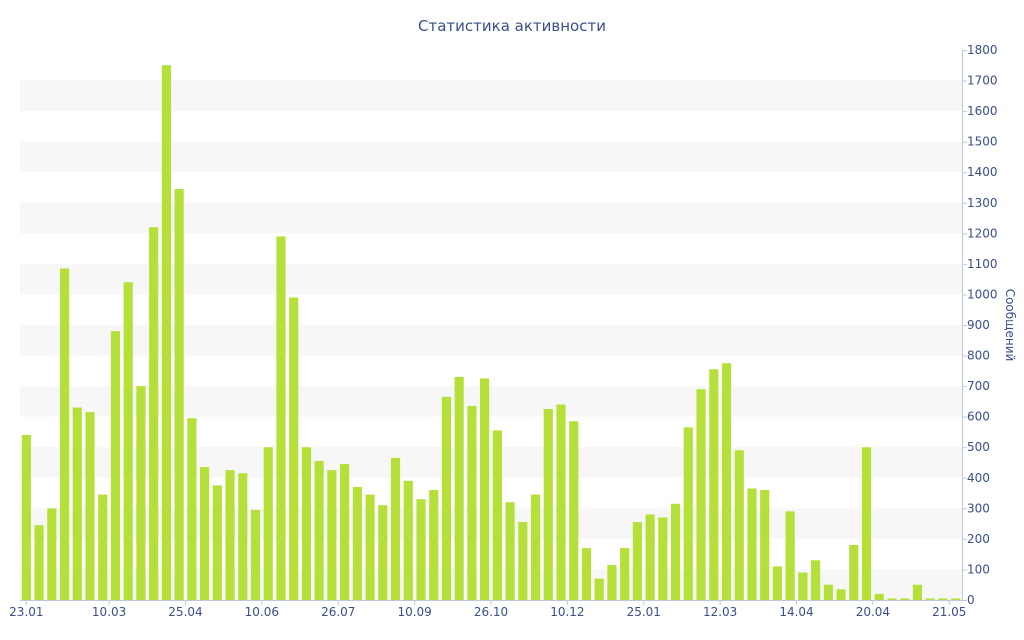  I want to click on y-tick-label: 1500, so click(982, 142).